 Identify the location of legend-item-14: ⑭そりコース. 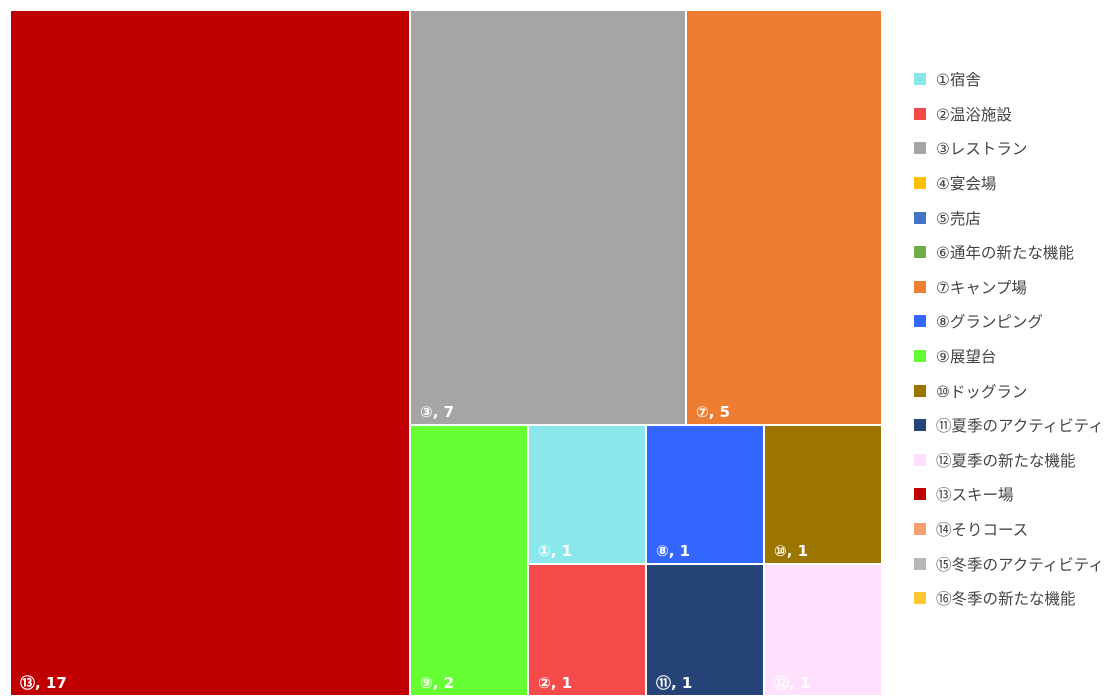
(1009, 529).